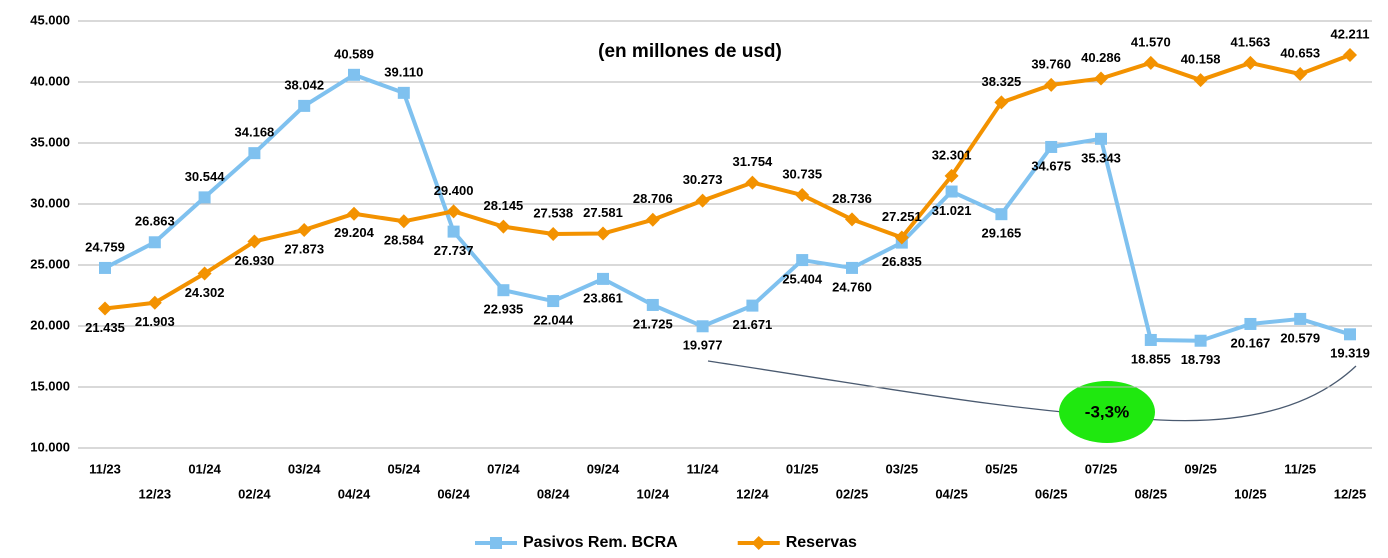 This screenshot has width=1388, height=558. What do you see at coordinates (1300, 52) in the screenshot?
I see `data-label: 40.653` at bounding box center [1300, 52].